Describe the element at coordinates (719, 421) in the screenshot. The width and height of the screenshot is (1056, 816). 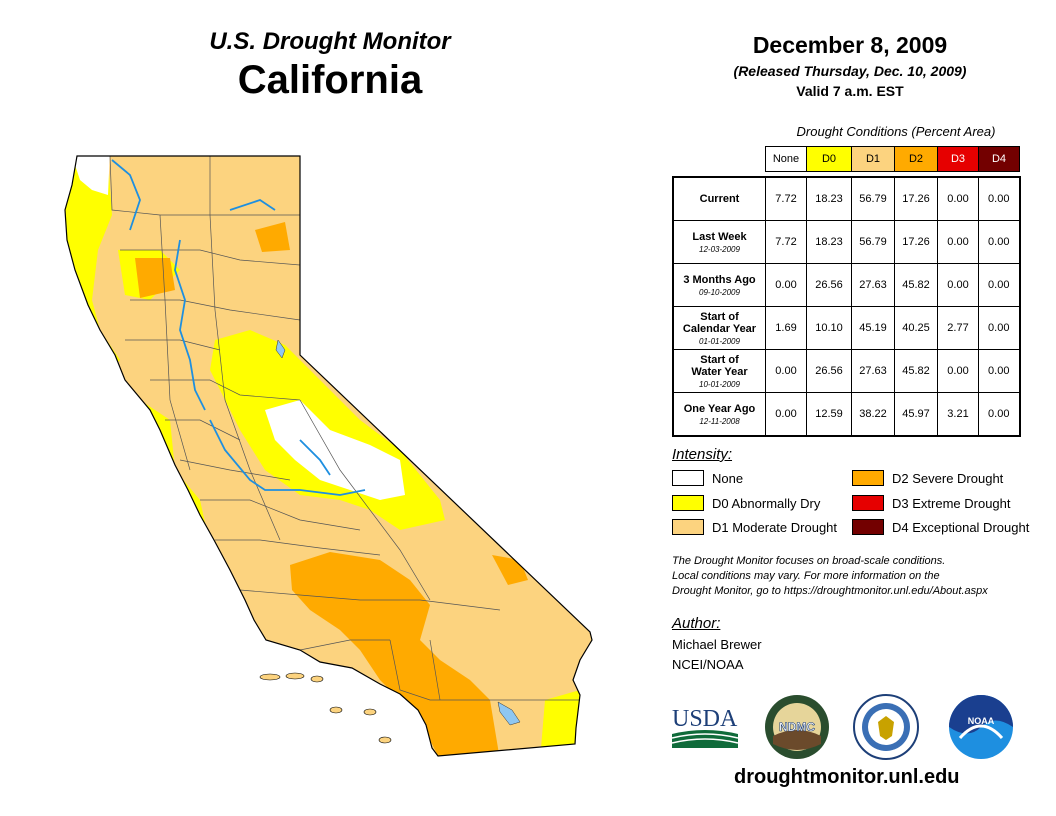
I see `row-date: 12-11-2008` at that location.